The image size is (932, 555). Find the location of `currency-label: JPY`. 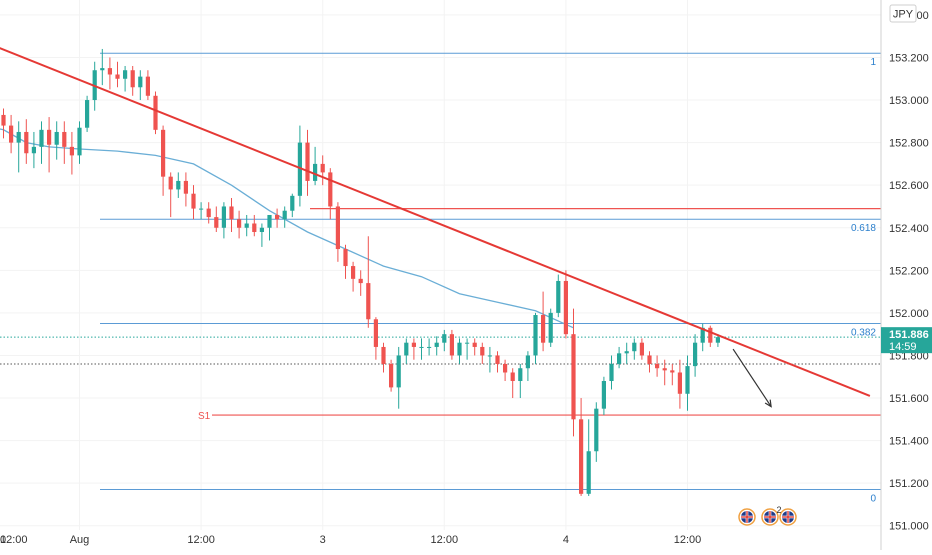

currency-label: JPY is located at coordinates (903, 15).